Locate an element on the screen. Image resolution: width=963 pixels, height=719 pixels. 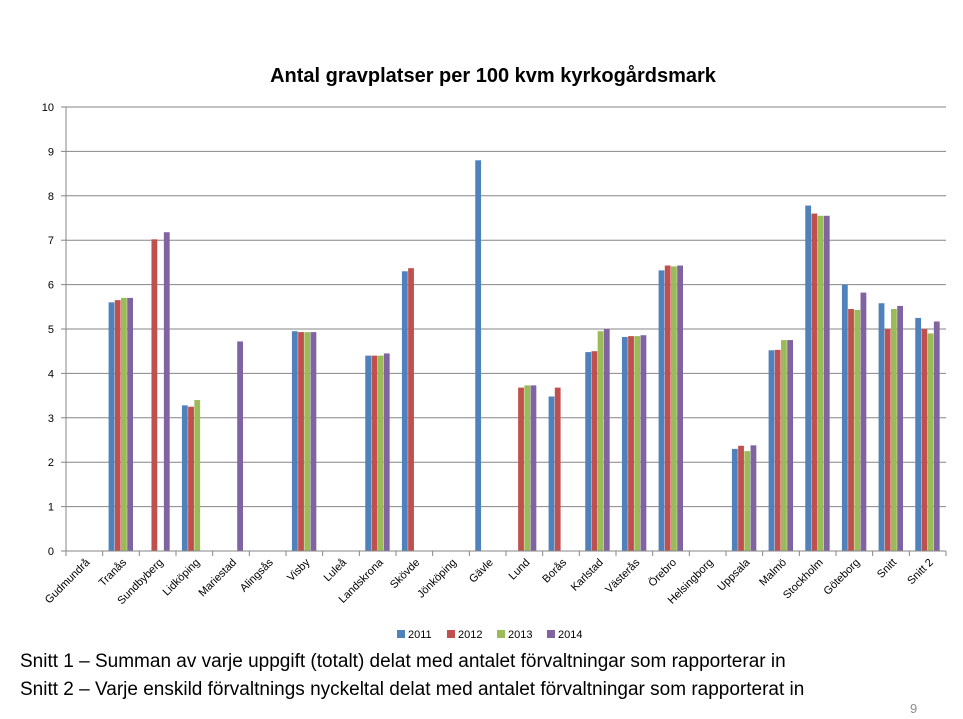
x-tick-label: Lund is located at coordinates (520, 570).